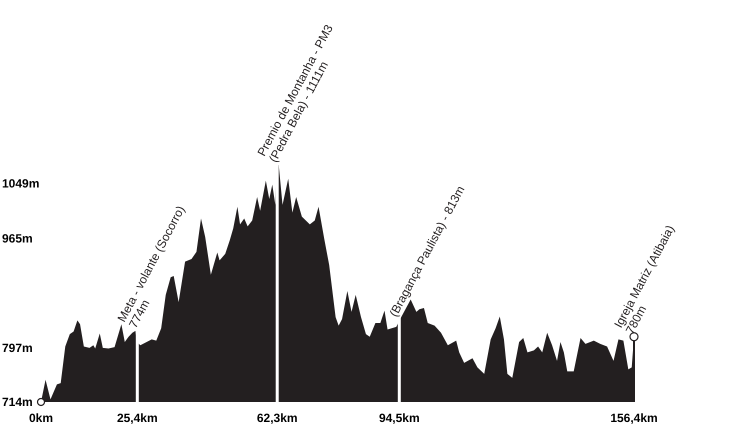  Describe the element at coordinates (399, 418) in the screenshot. I see `x-tick-label: 94,5km` at that location.